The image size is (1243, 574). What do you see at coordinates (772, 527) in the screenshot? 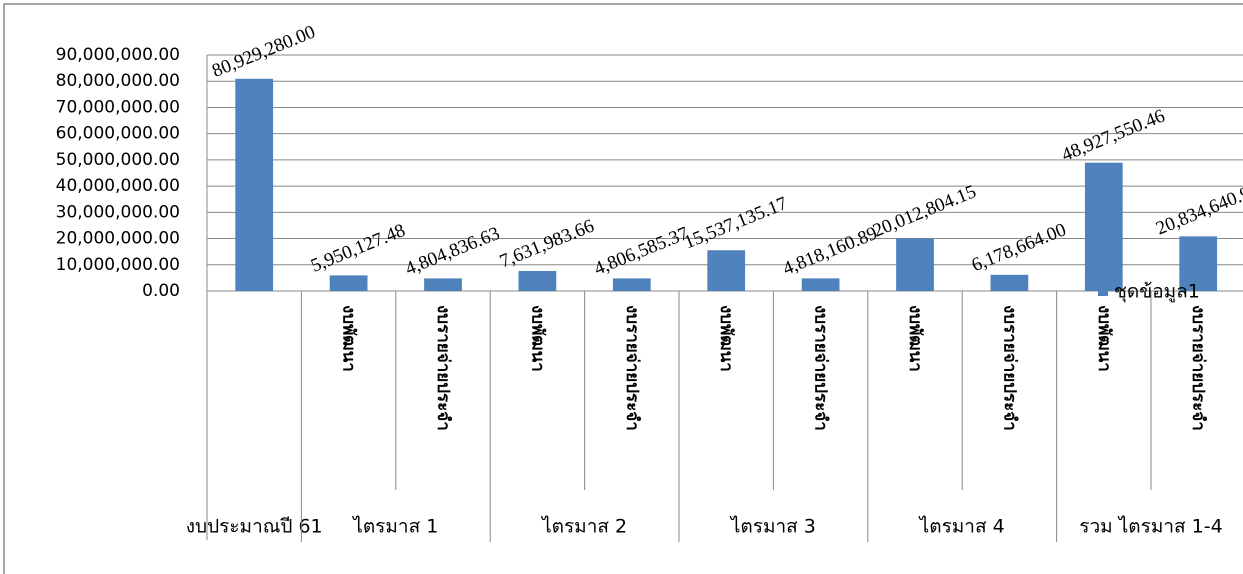
I see `group-label: ไตรมาส 3` at bounding box center [772, 527].